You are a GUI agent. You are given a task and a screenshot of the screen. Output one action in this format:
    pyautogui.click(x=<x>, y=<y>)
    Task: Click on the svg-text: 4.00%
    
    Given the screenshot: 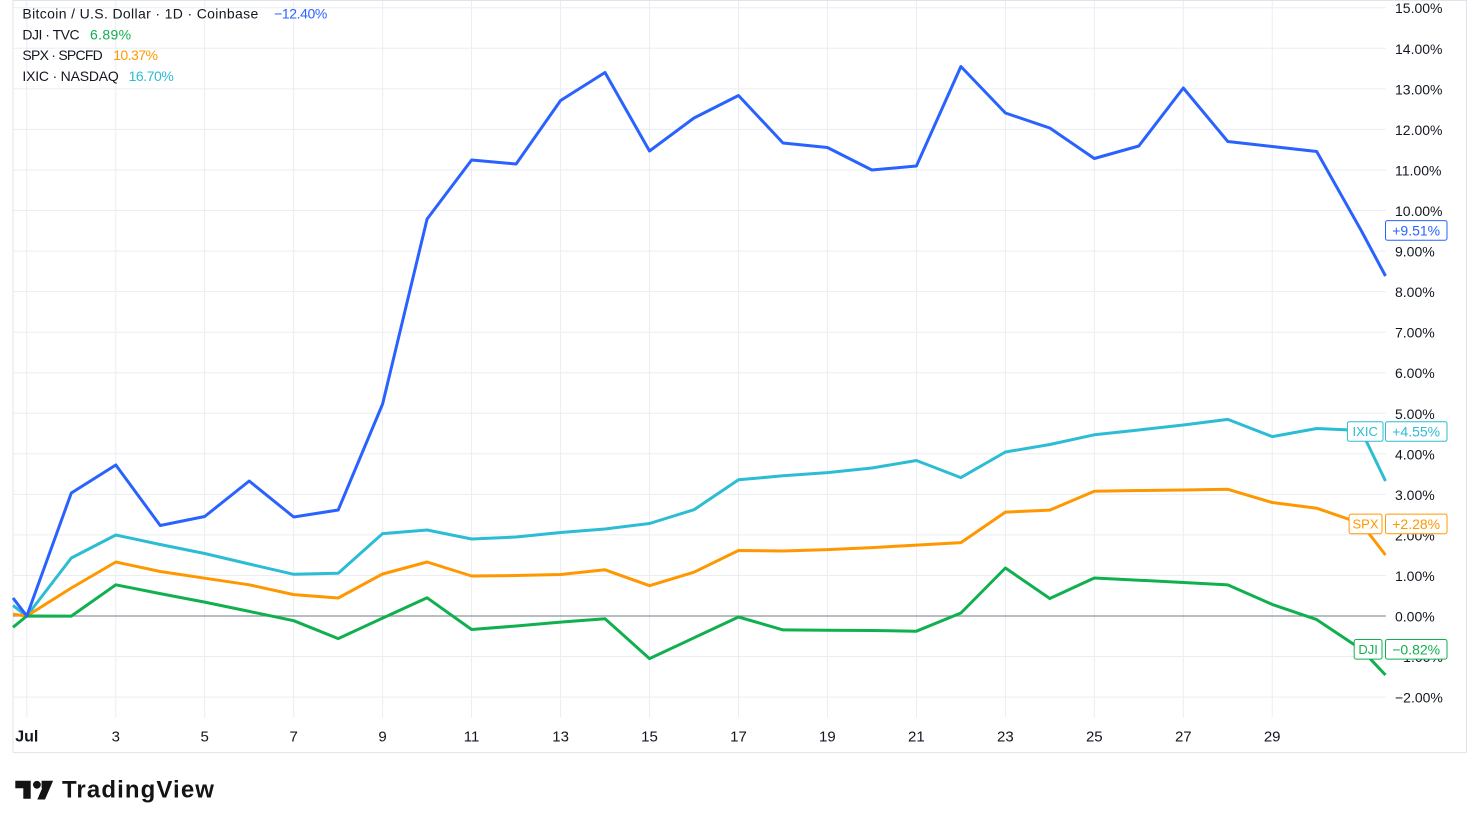 What is the action you would take?
    pyautogui.click(x=1415, y=454)
    